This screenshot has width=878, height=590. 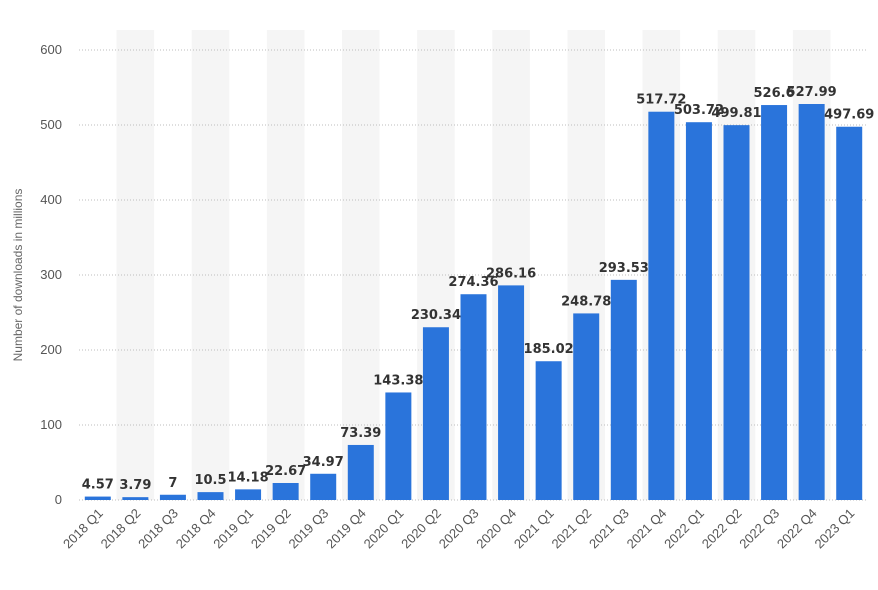 What do you see at coordinates (699, 110) in the screenshot?
I see `data-label: 503.72` at bounding box center [699, 110].